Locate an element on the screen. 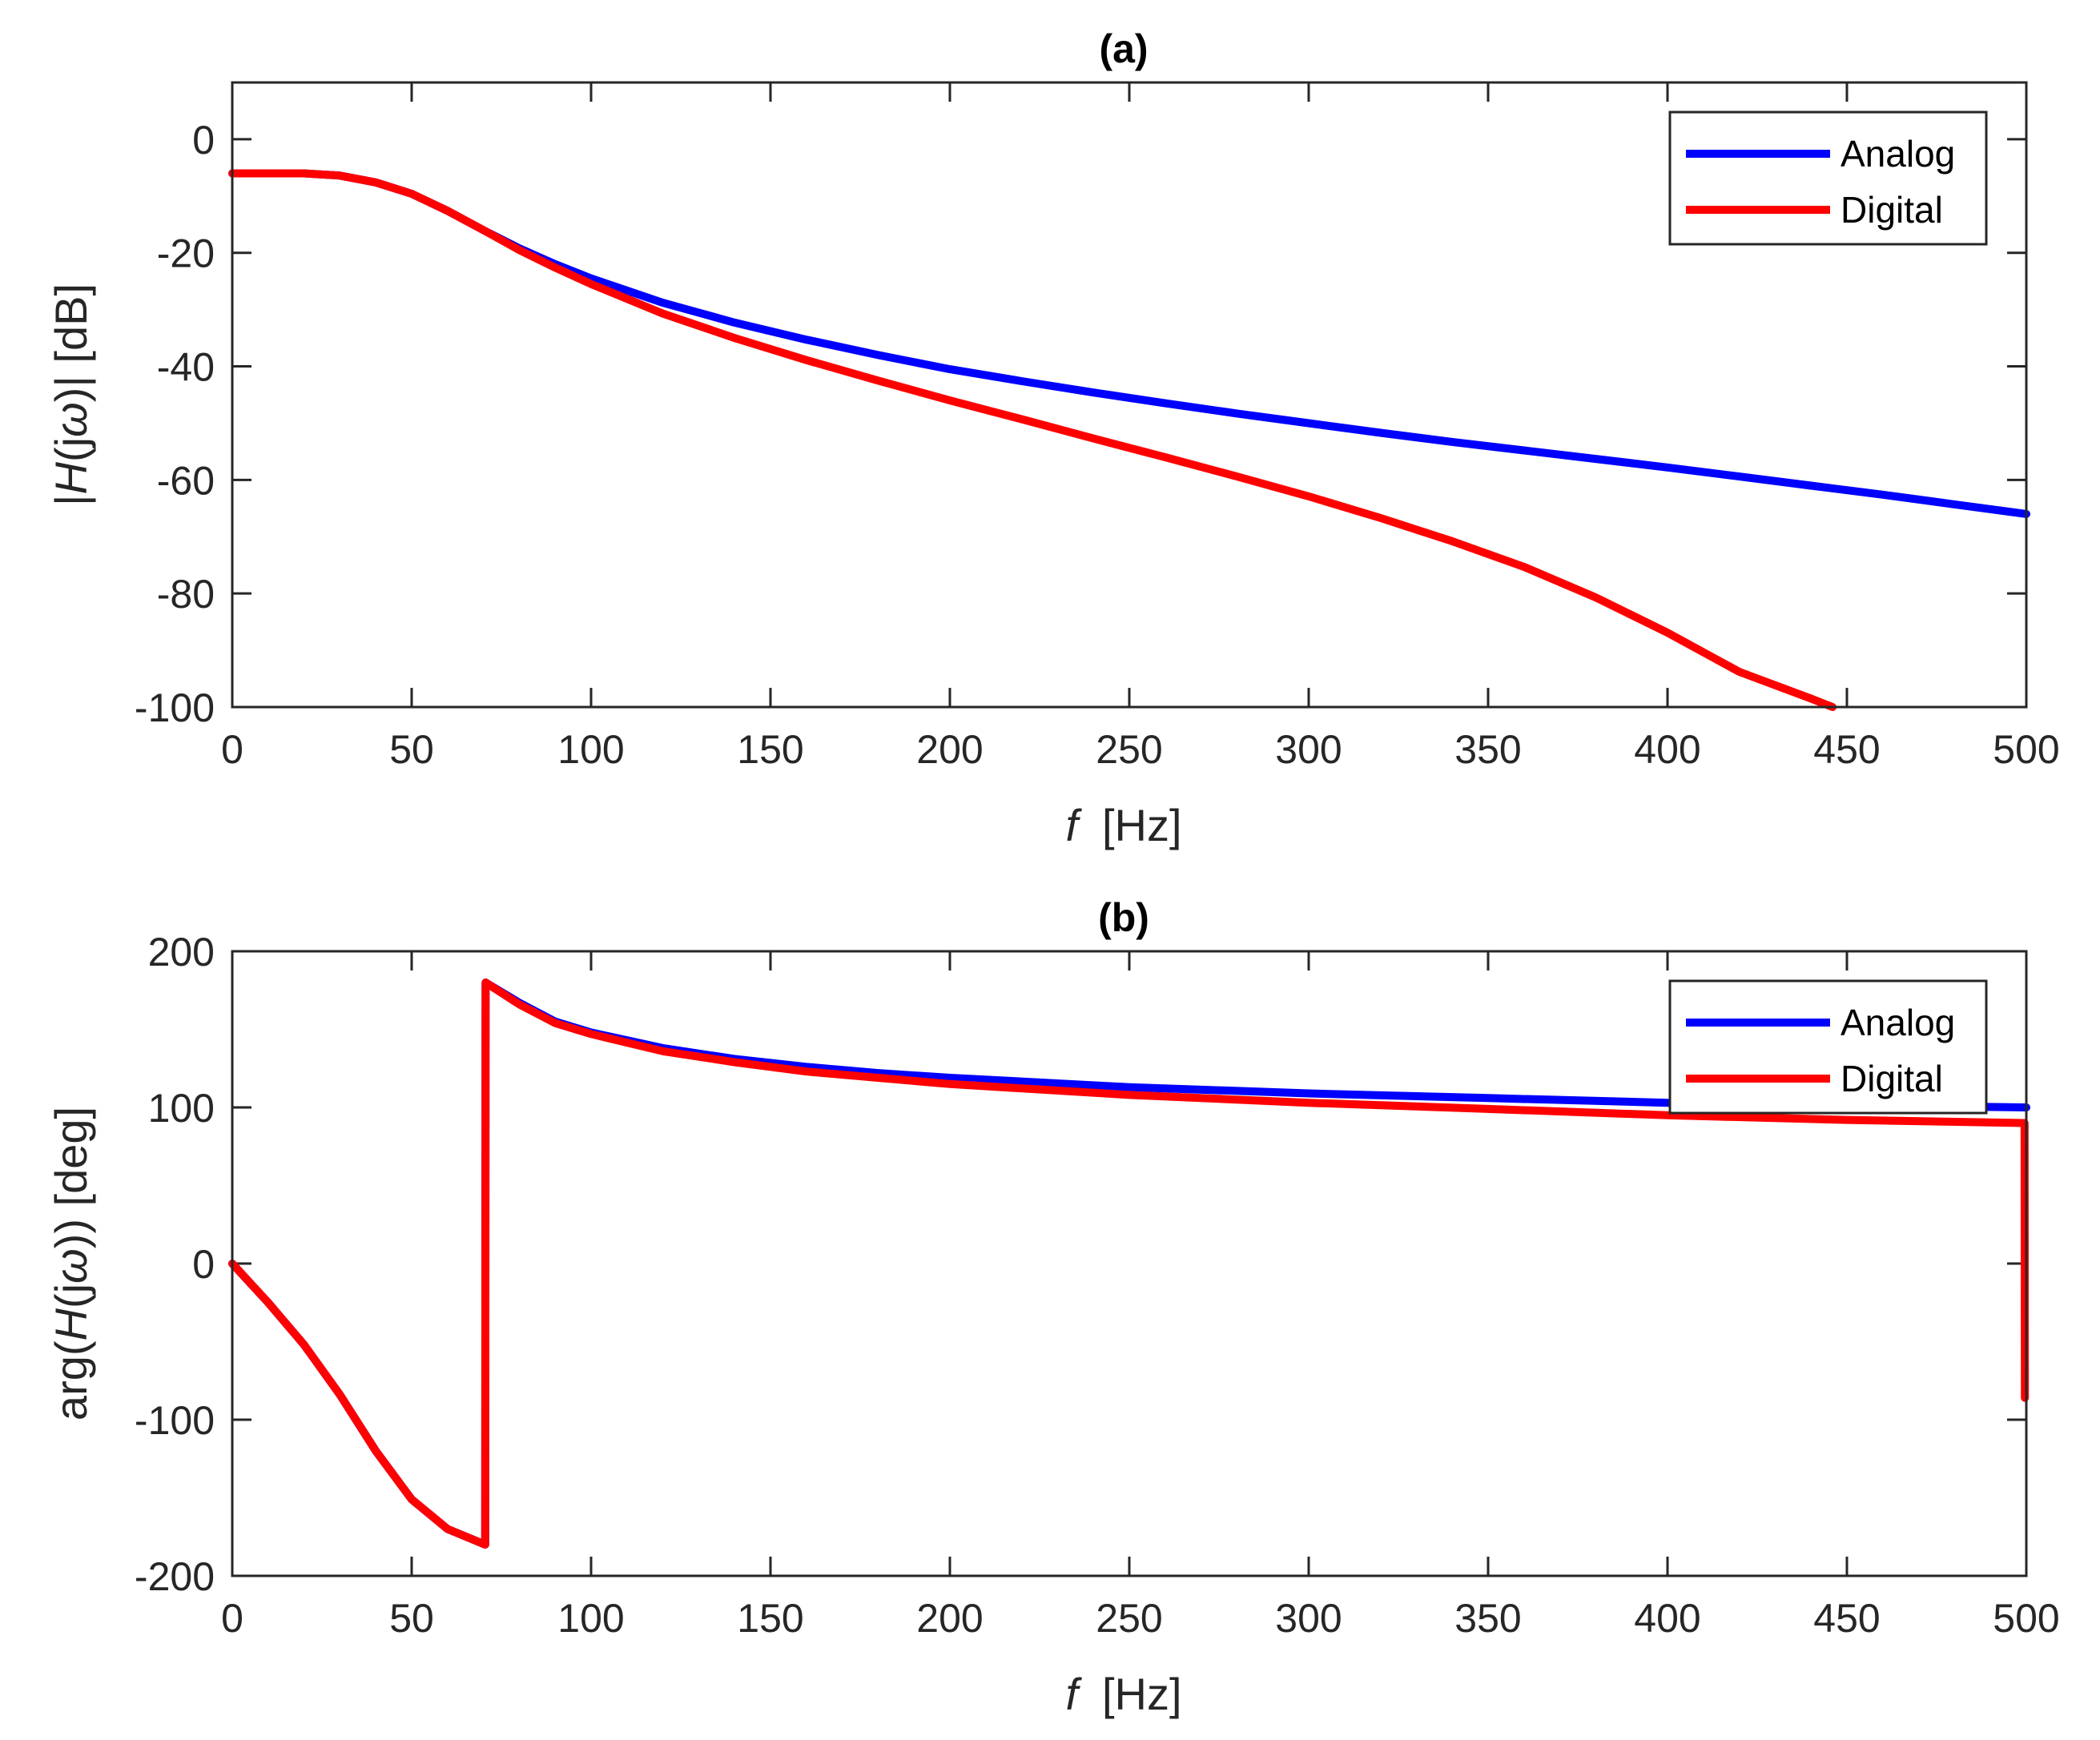 The width and height of the screenshot is (2100, 1740). panel-a-ytick-label-0: 0 is located at coordinates (203, 140).